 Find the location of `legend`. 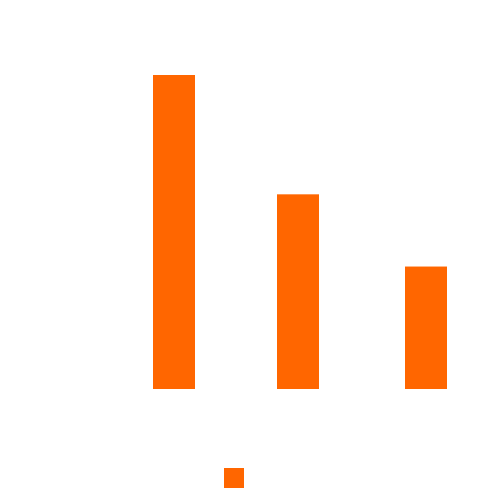

legend is located at coordinates (237, 478).